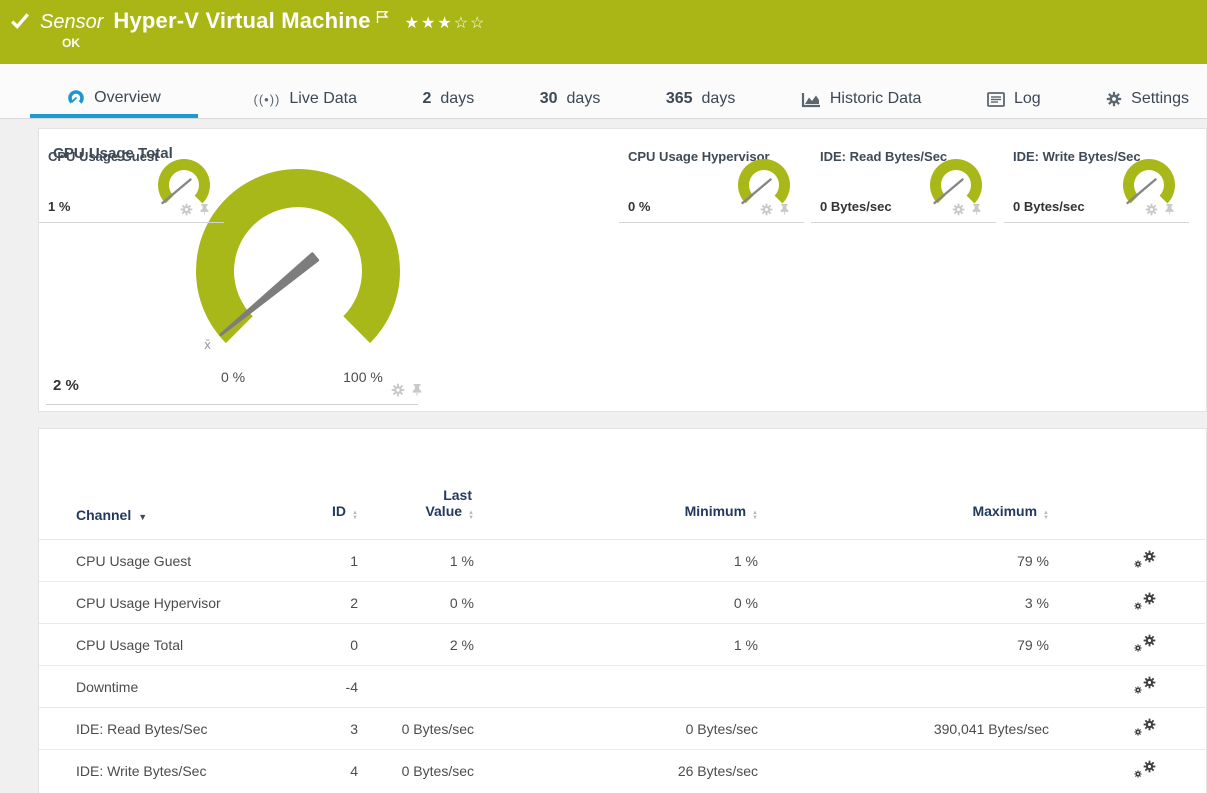 The width and height of the screenshot is (1207, 793). I want to click on sensor-title: Hyper-V Virtual Machine, so click(242, 20).